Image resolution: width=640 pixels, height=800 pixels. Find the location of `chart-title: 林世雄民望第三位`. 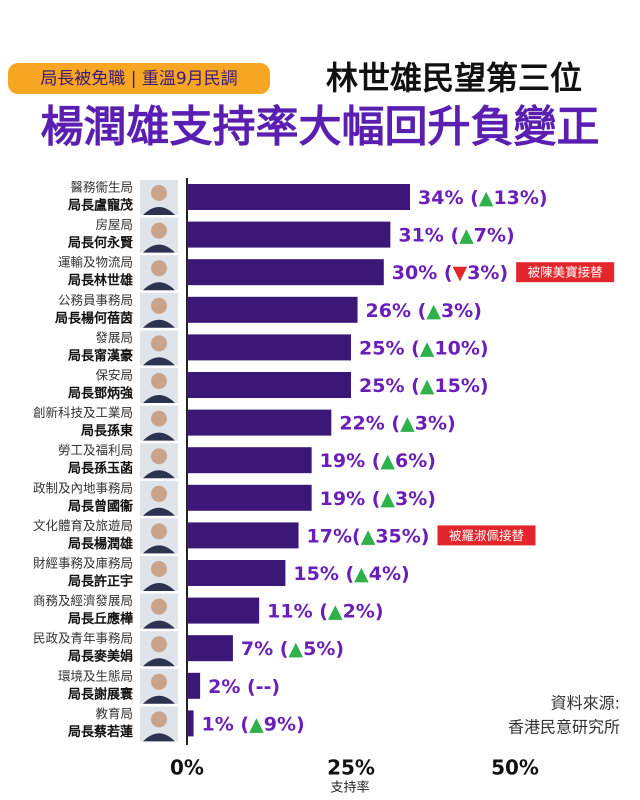

chart-title: 林世雄民望第三位 is located at coordinates (454, 78).